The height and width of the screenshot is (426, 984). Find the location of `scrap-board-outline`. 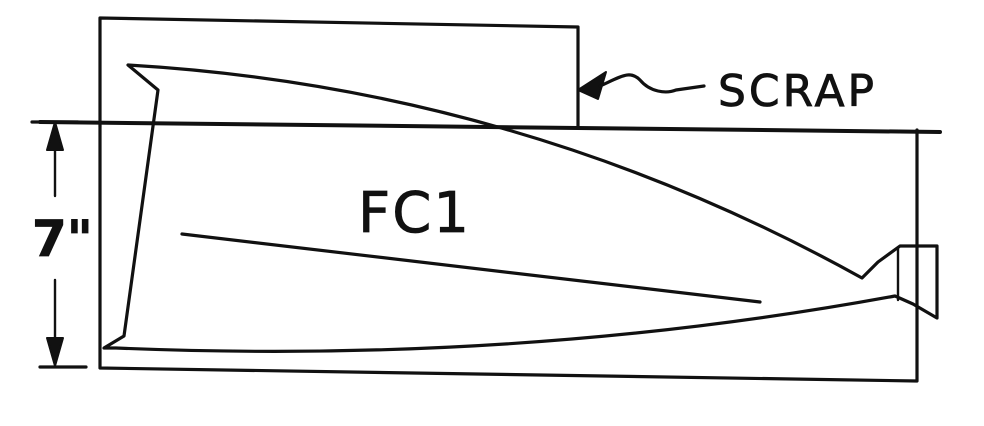

scrap-board-outline is located at coordinates (339, 73).